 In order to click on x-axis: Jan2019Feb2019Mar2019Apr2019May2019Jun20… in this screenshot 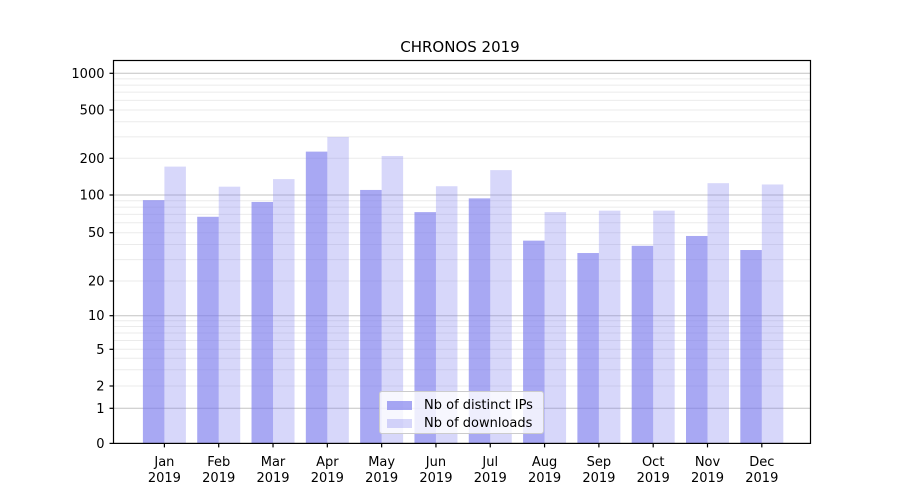, I will do `click(463, 464)`.